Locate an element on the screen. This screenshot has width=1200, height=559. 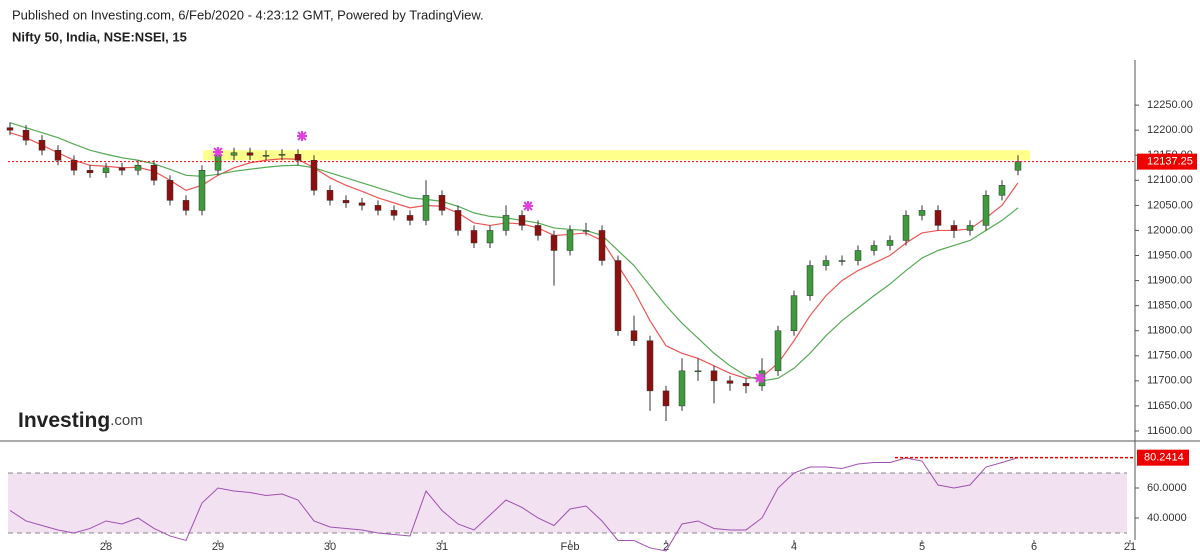
logo: Investing.com is located at coordinates (80, 420).